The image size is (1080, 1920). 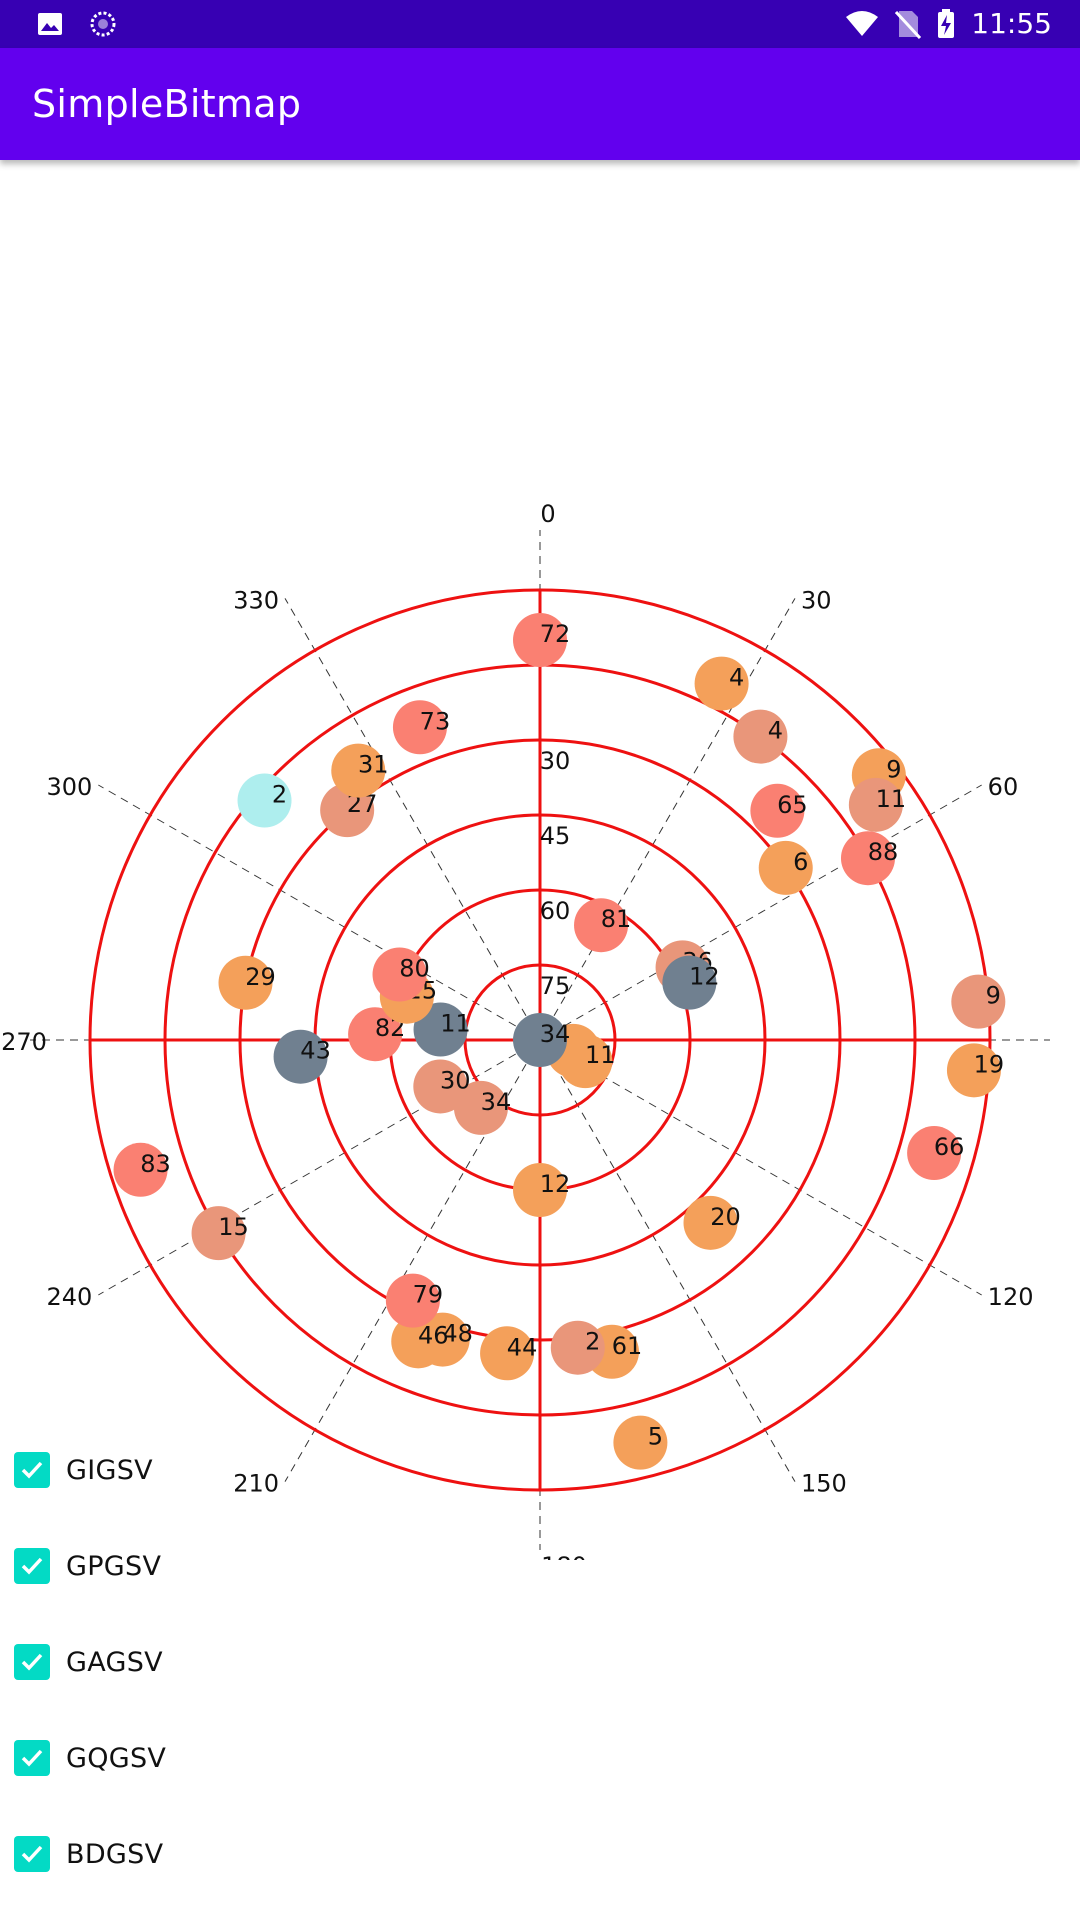 What do you see at coordinates (891, 799) in the screenshot?
I see `satellite-id: 11` at bounding box center [891, 799].